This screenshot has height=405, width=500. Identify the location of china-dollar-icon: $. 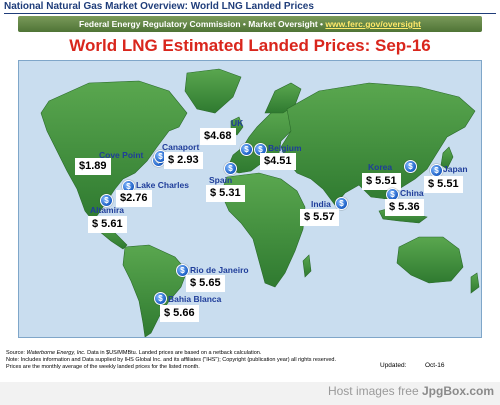
(392, 194).